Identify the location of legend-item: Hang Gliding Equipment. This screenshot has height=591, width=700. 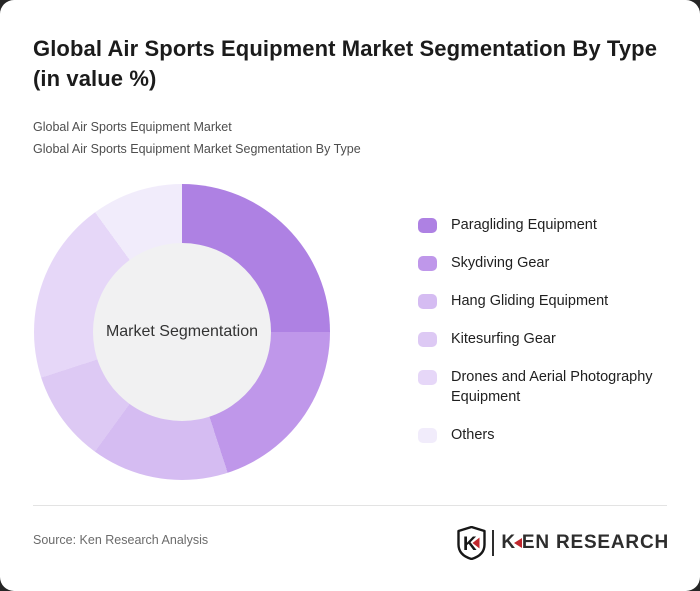
(549, 301).